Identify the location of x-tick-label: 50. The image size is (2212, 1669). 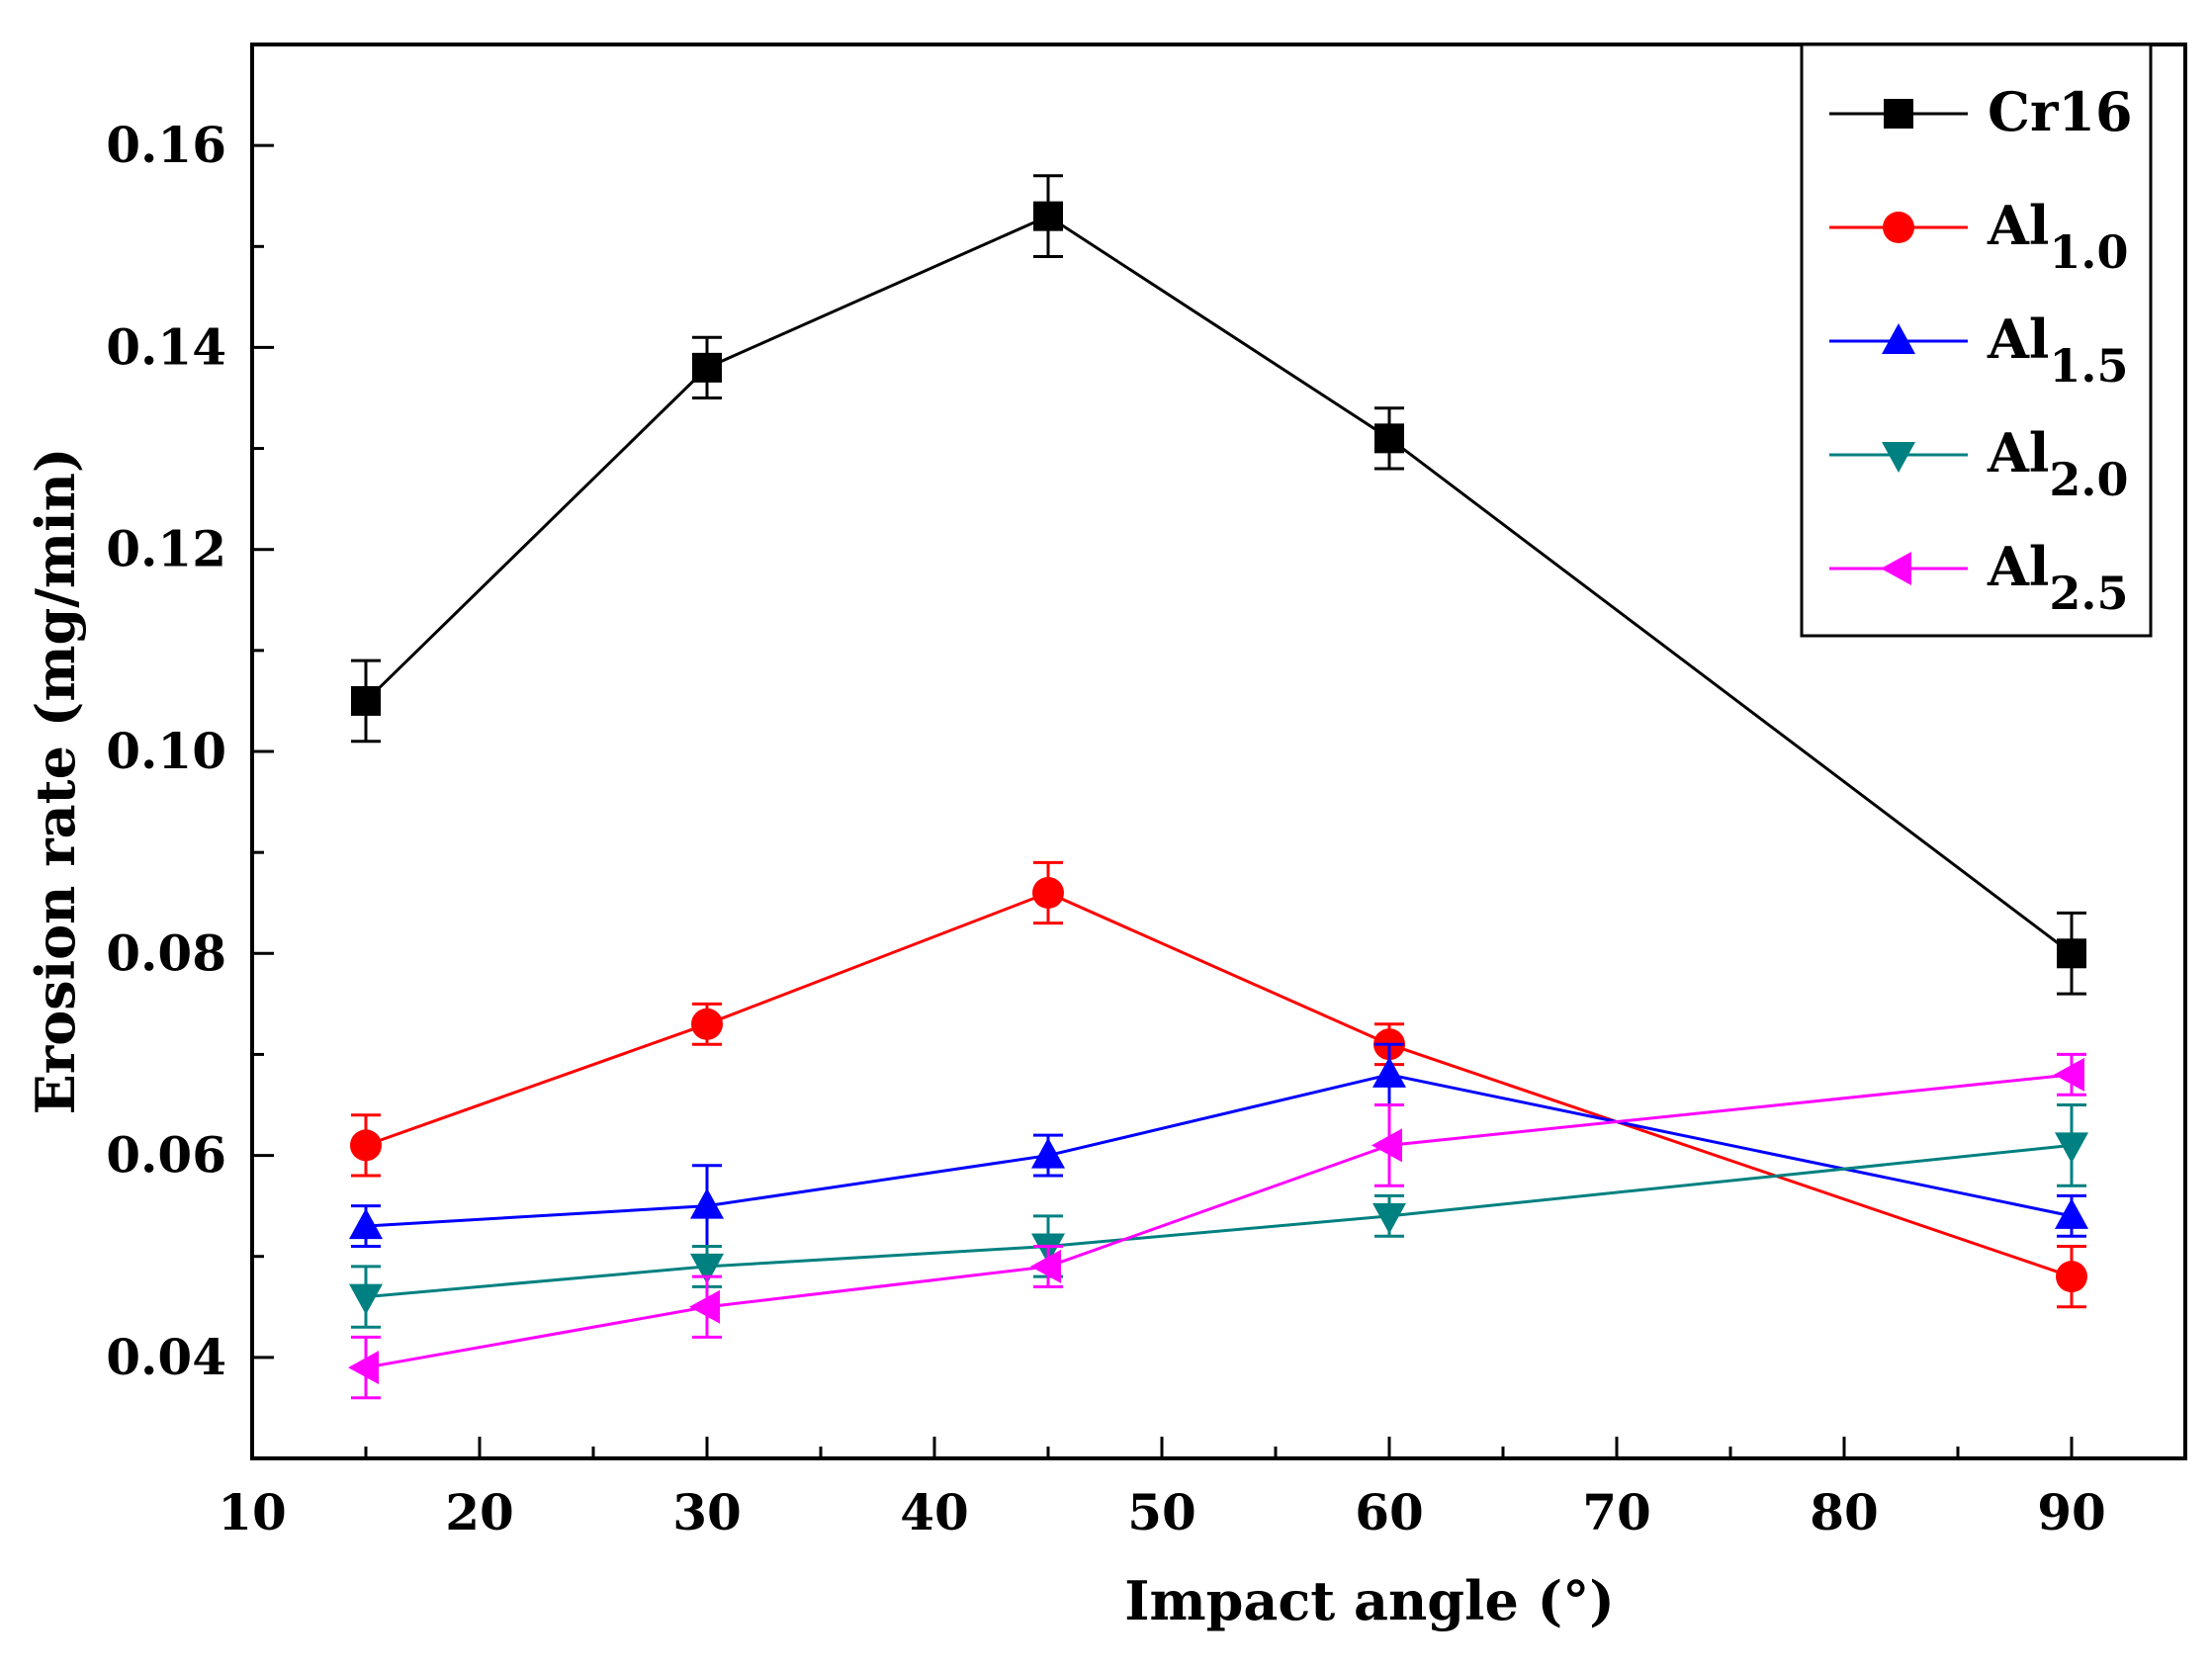
(1161, 1512).